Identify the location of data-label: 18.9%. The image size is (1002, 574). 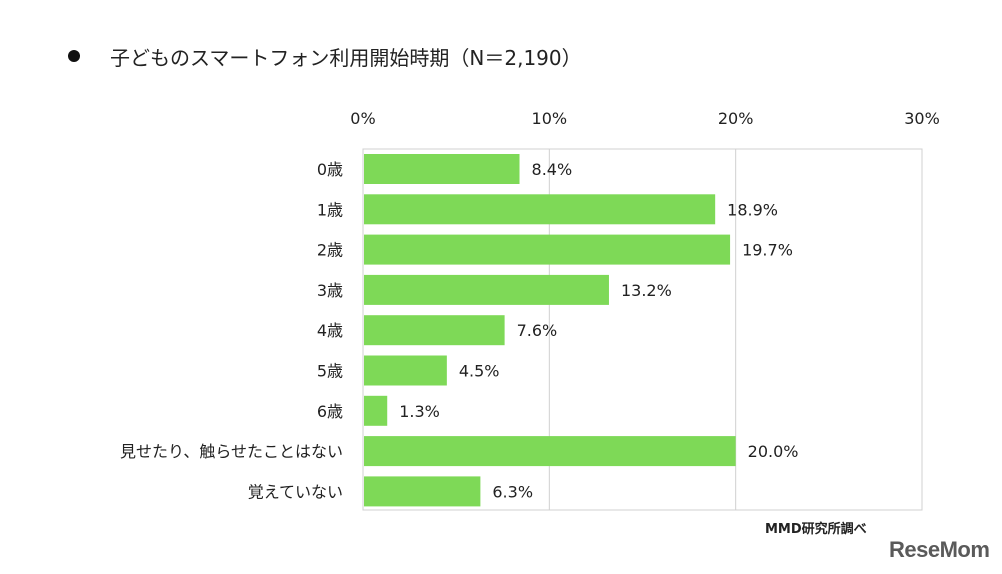
(752, 209).